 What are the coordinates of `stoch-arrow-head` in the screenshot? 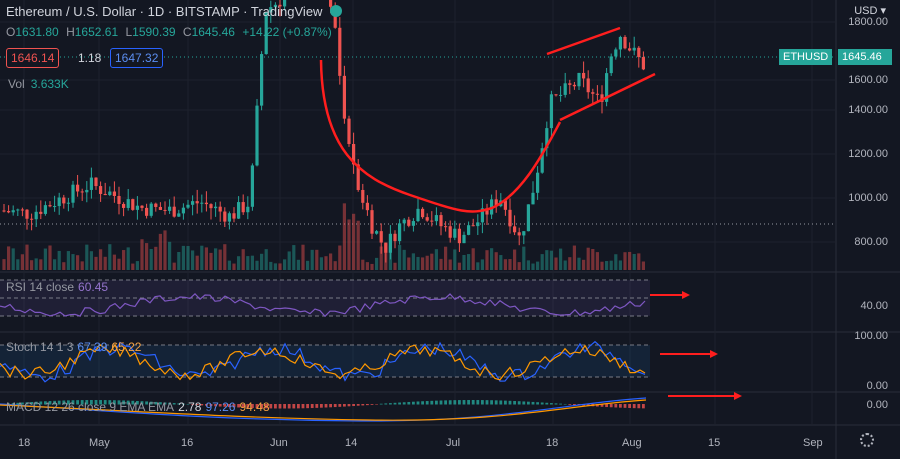 It's located at (714, 354).